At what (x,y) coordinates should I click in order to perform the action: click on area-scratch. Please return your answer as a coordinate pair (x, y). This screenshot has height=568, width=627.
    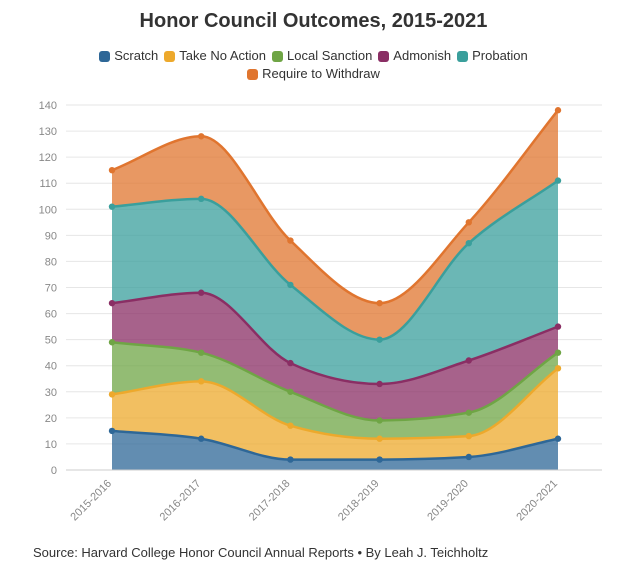
    Looking at the image, I should click on (335, 450).